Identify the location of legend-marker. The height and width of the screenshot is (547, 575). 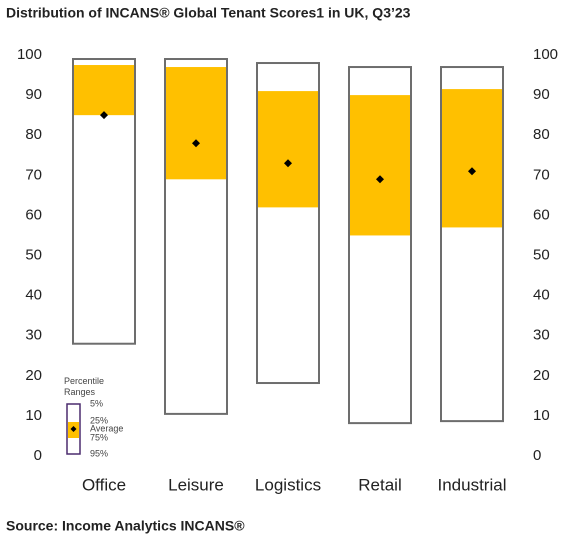
(73, 429).